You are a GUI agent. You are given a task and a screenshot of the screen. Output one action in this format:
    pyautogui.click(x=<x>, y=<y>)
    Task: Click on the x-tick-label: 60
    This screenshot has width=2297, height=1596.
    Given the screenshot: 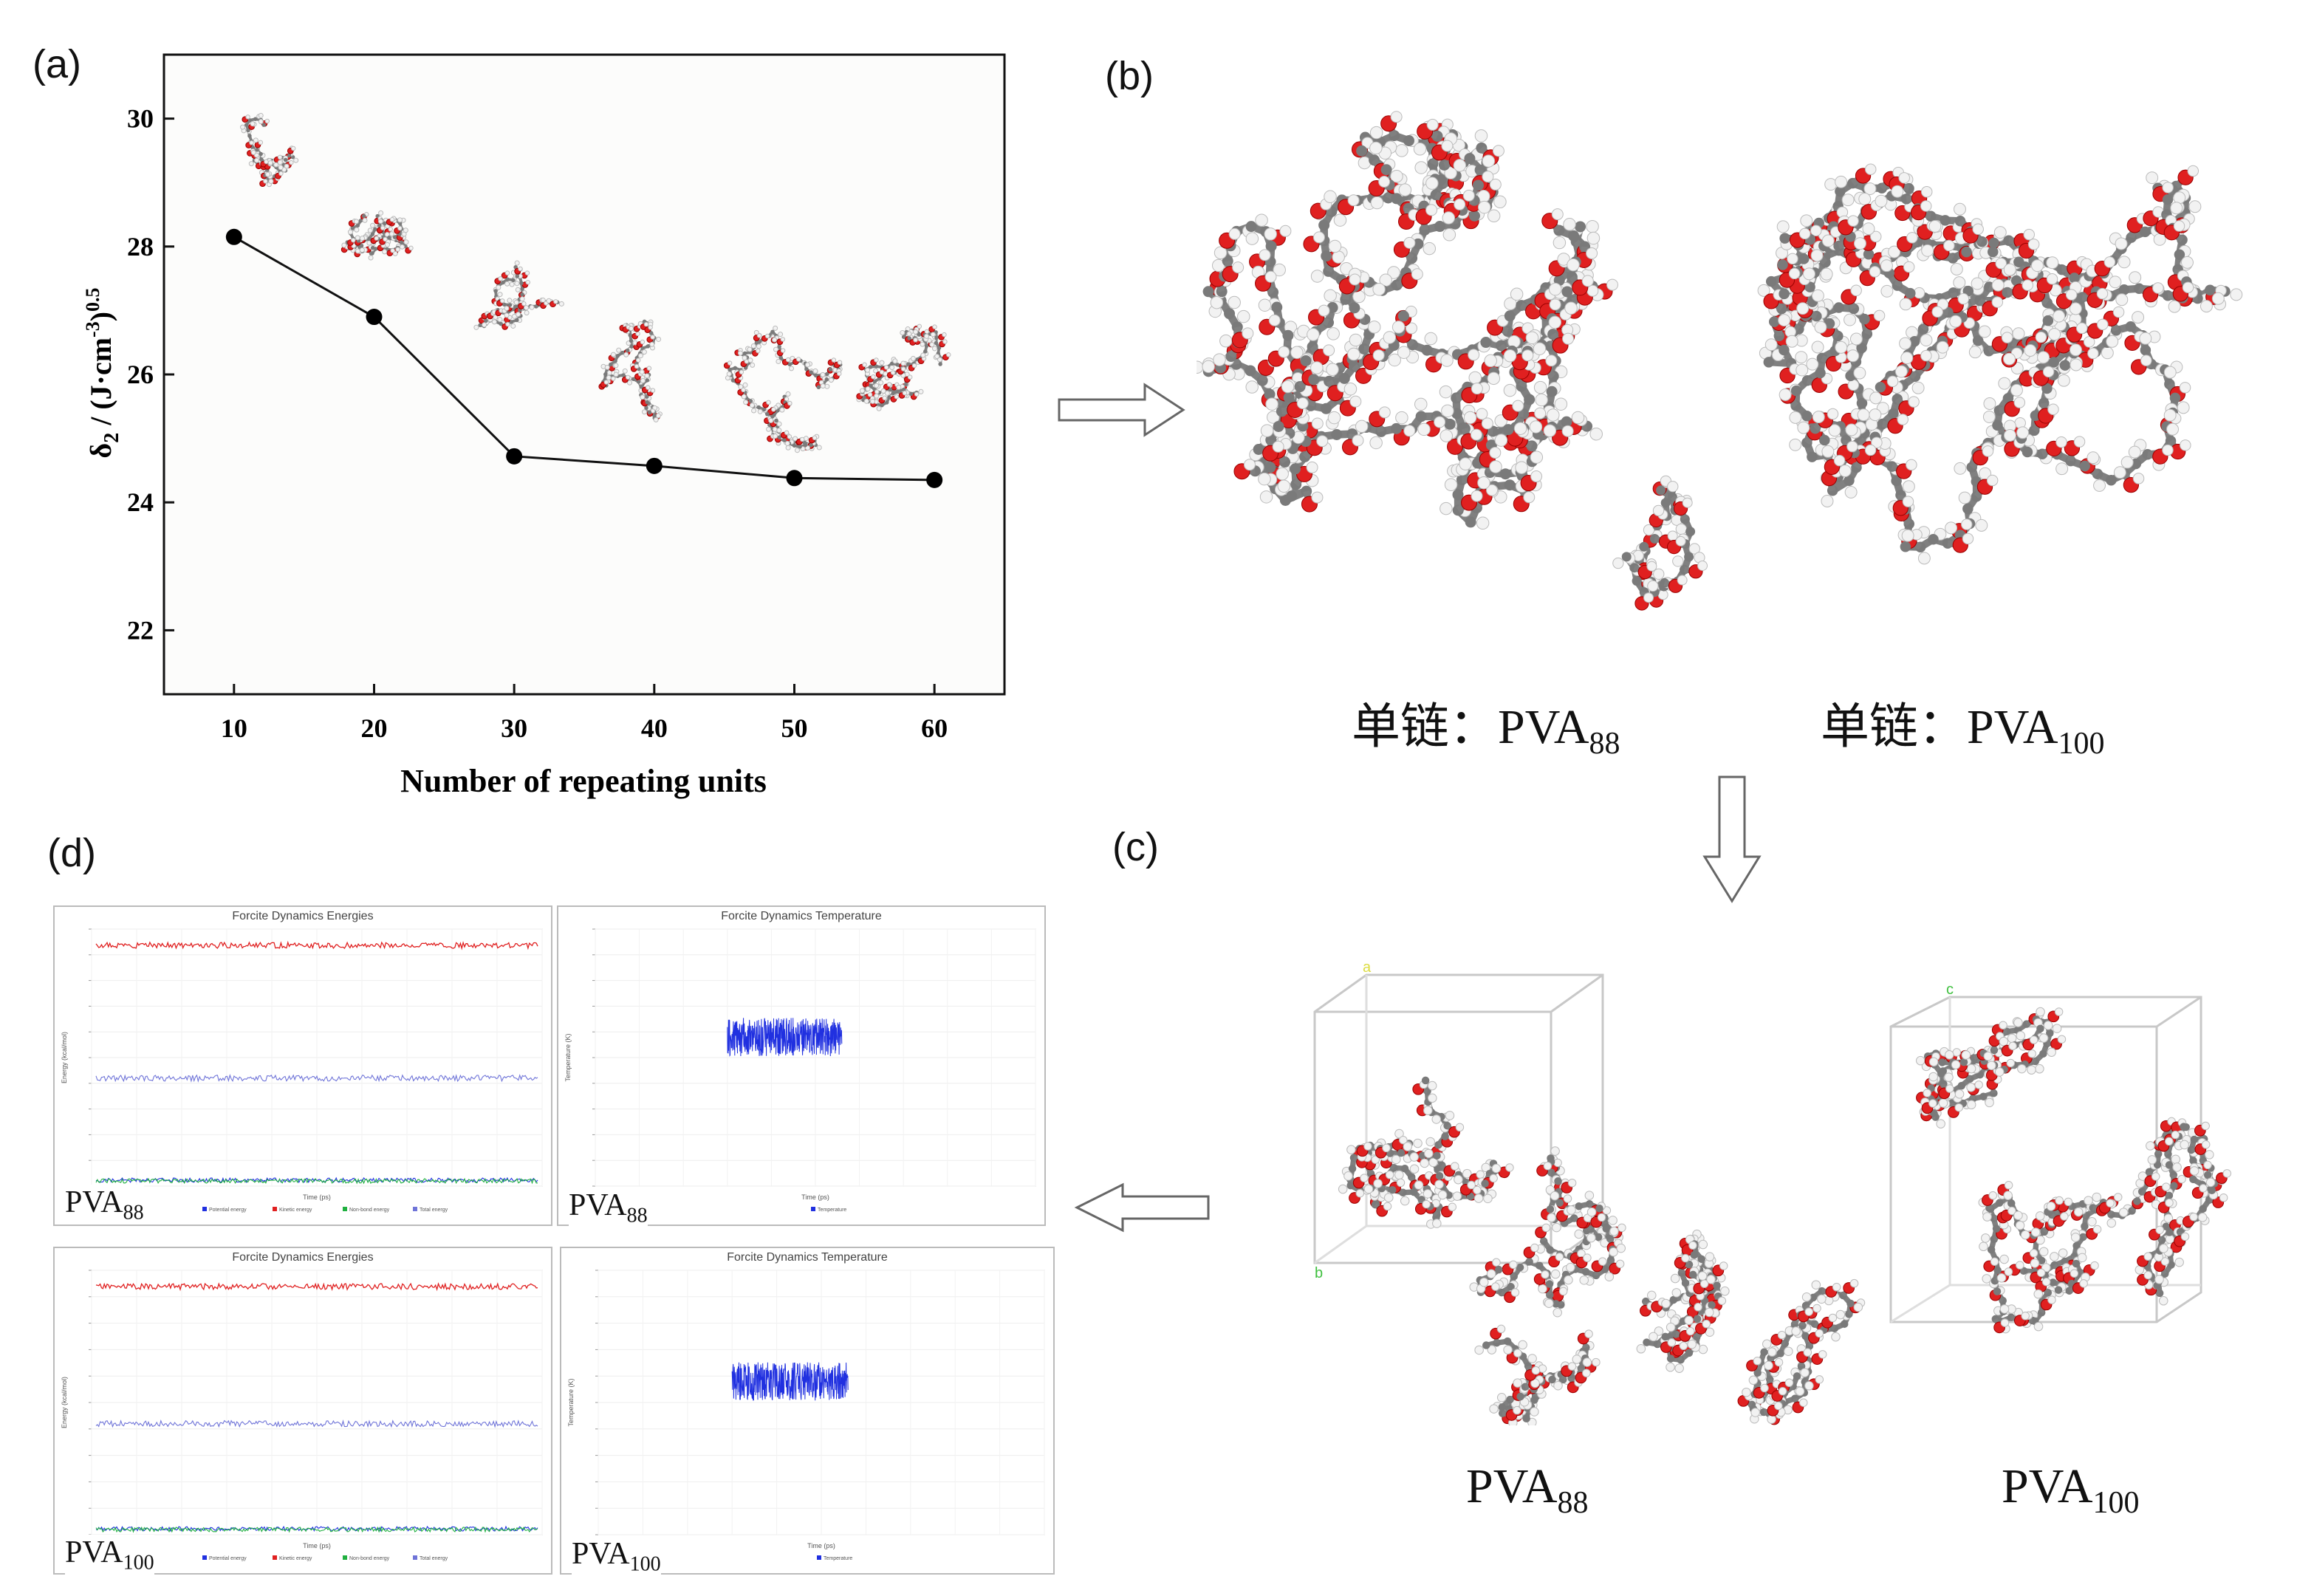 What is the action you would take?
    pyautogui.click(x=934, y=728)
    